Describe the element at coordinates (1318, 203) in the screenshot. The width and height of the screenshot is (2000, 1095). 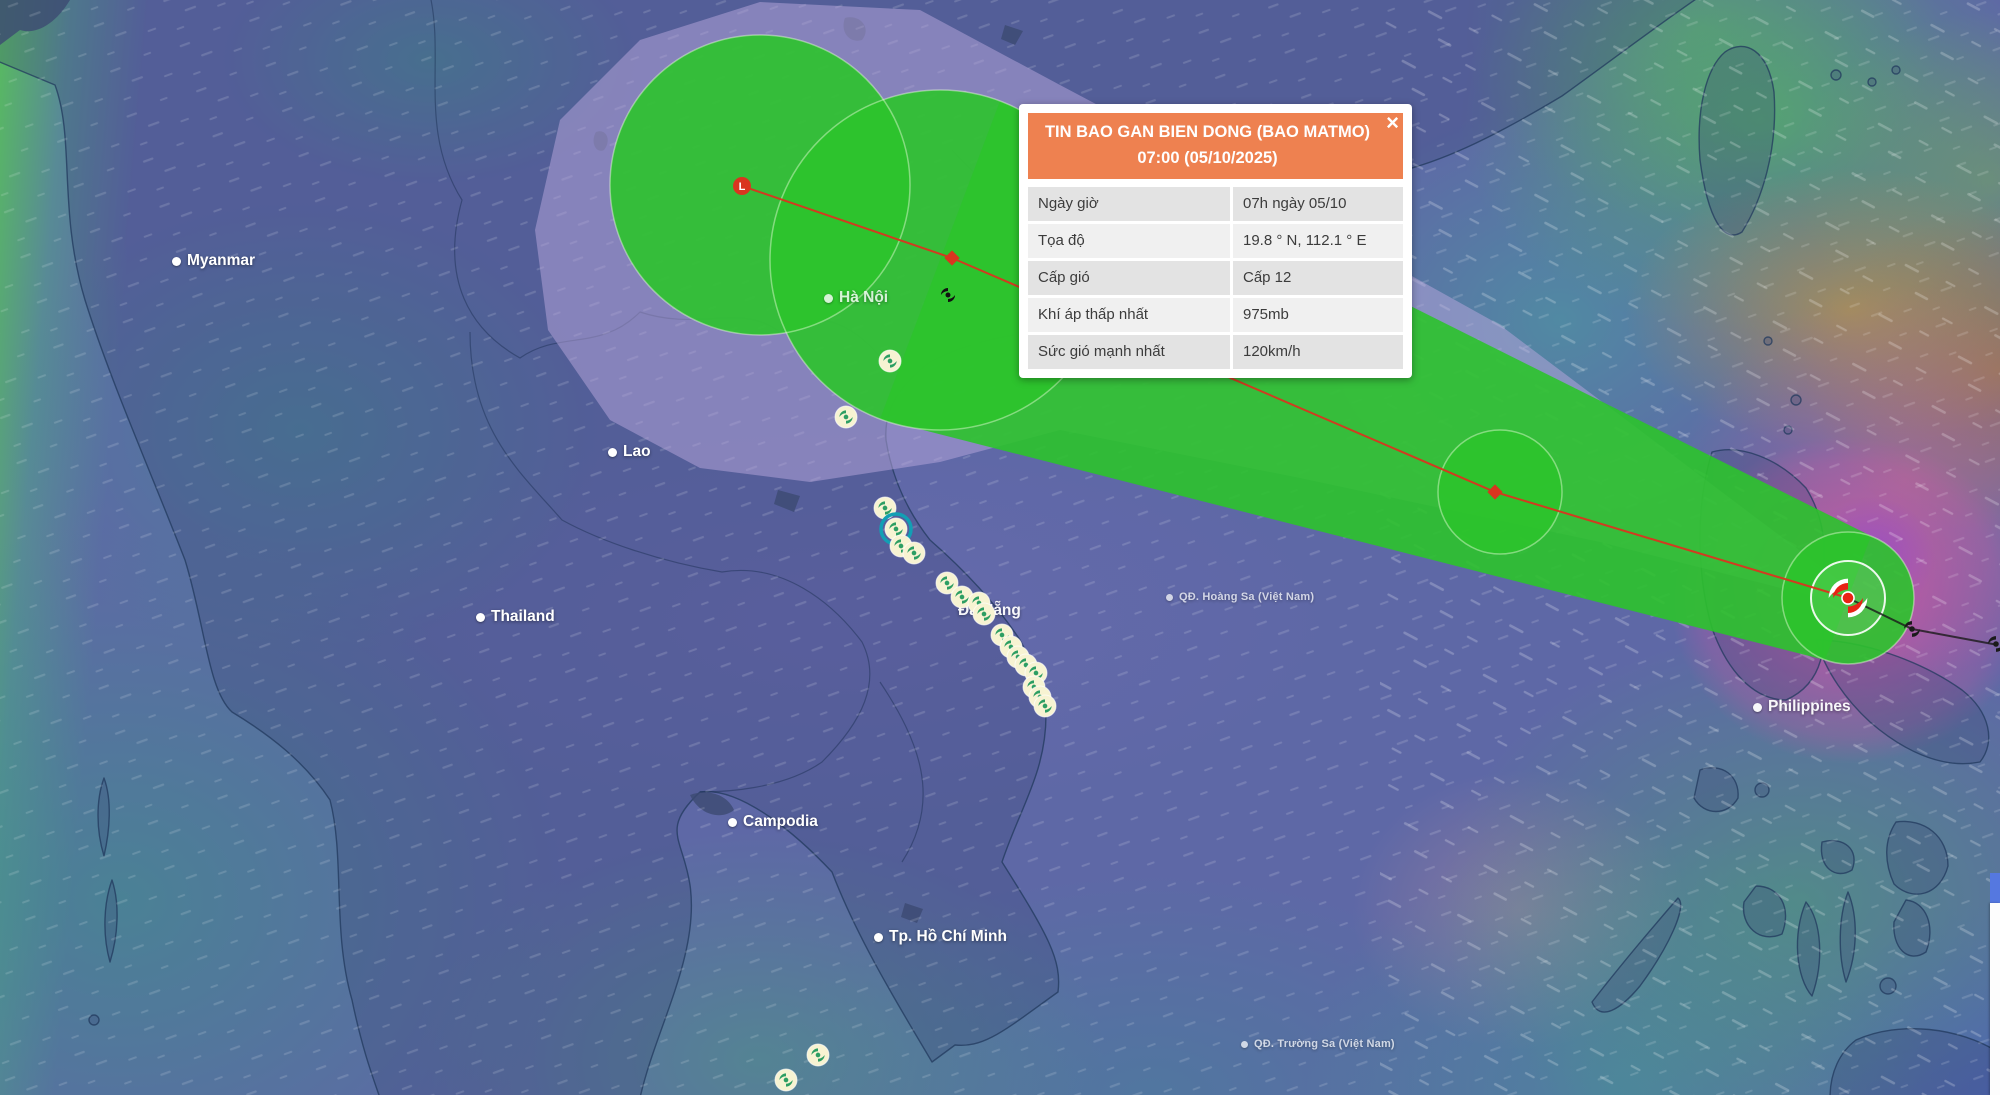
I see `popup-row-value: 07h ngày 05/10` at that location.